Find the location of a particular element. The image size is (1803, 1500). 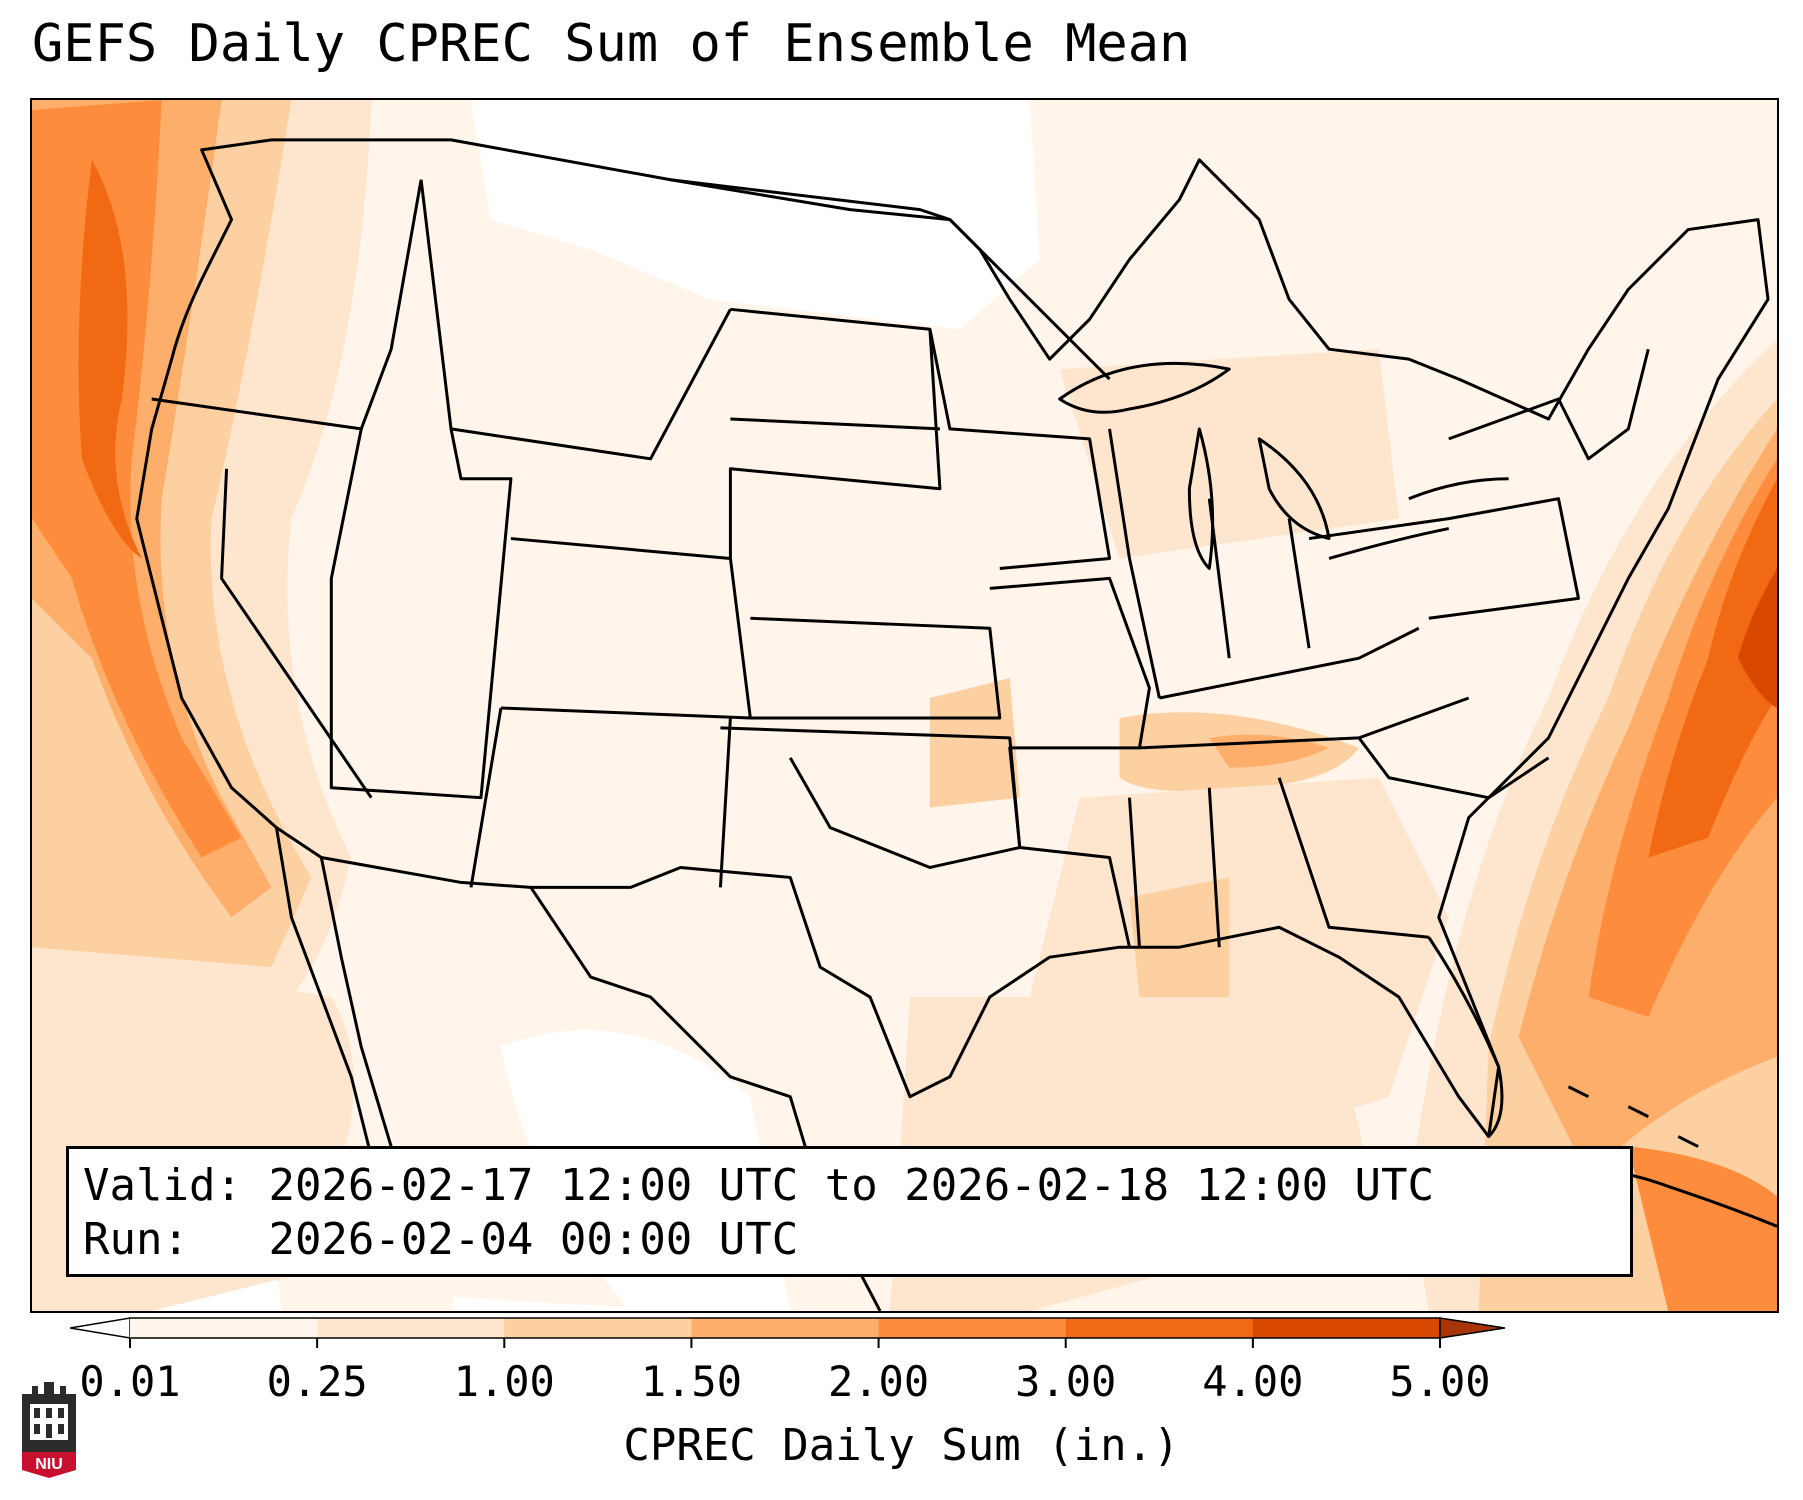

baja-peninsula is located at coordinates (323, 992).